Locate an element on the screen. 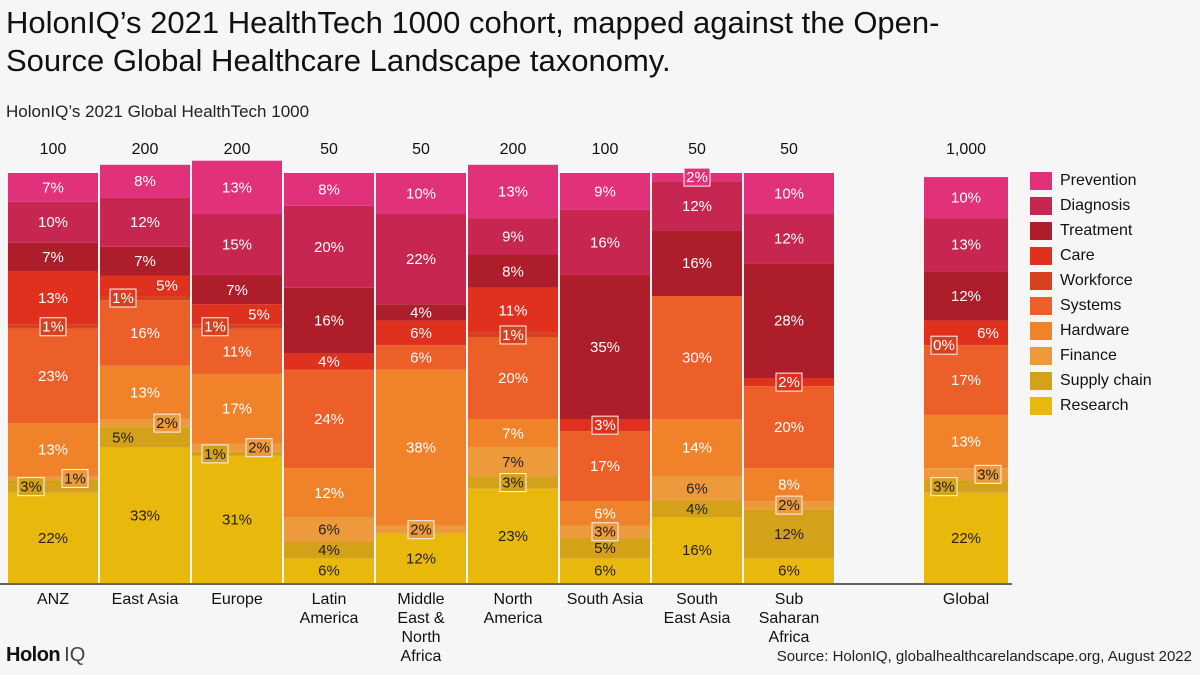 The width and height of the screenshot is (1200, 675). value-label: 23% is located at coordinates (53, 376).